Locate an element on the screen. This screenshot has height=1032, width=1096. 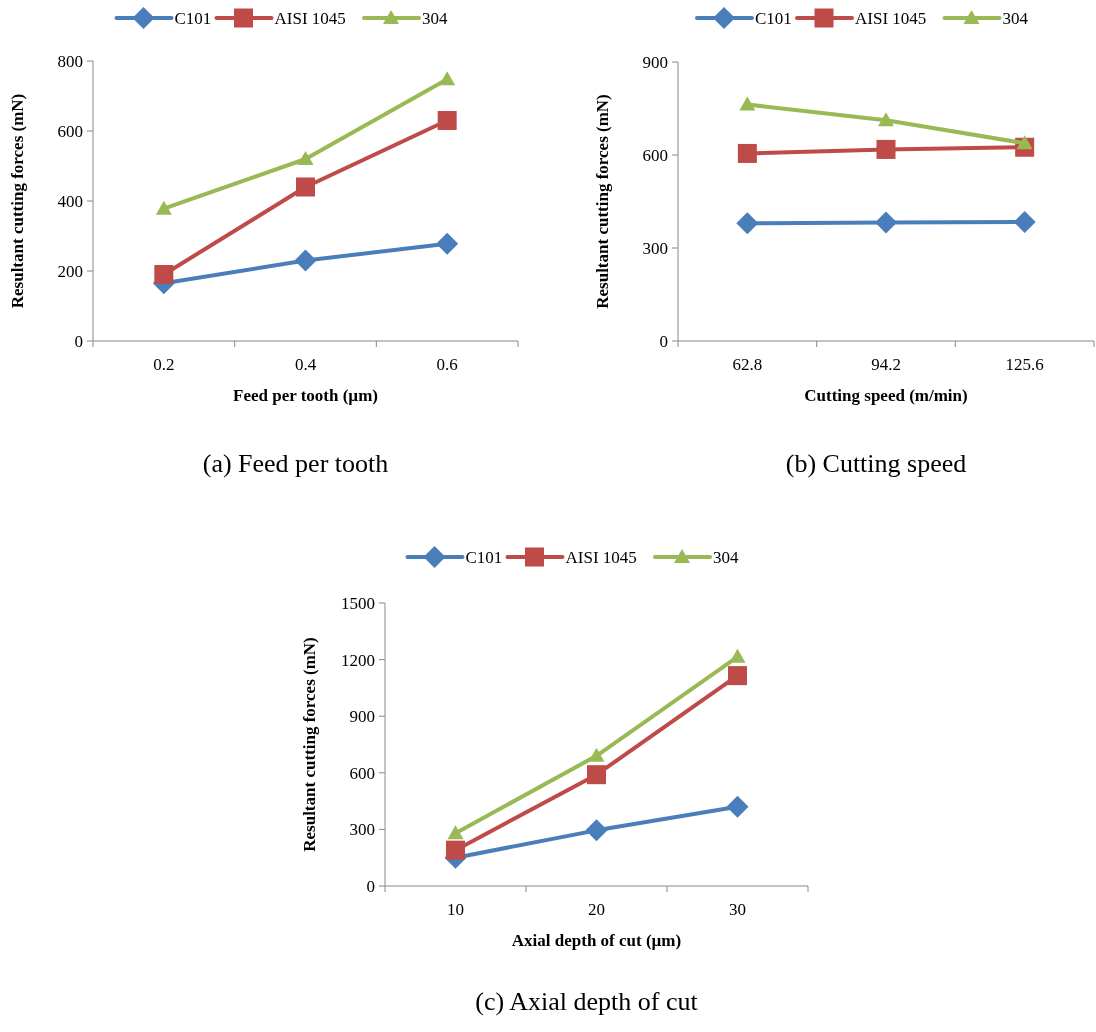
y-tick-label: 400 is located at coordinates (70, 201).